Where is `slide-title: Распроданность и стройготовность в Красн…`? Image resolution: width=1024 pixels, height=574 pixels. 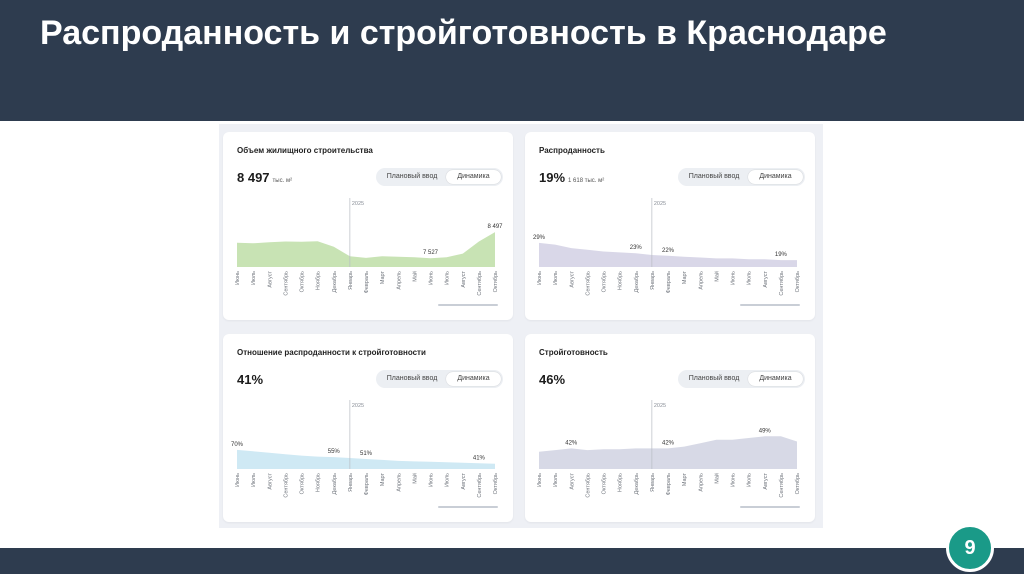 slide-title: Распроданность и стройготовность в Красн… is located at coordinates (463, 33).